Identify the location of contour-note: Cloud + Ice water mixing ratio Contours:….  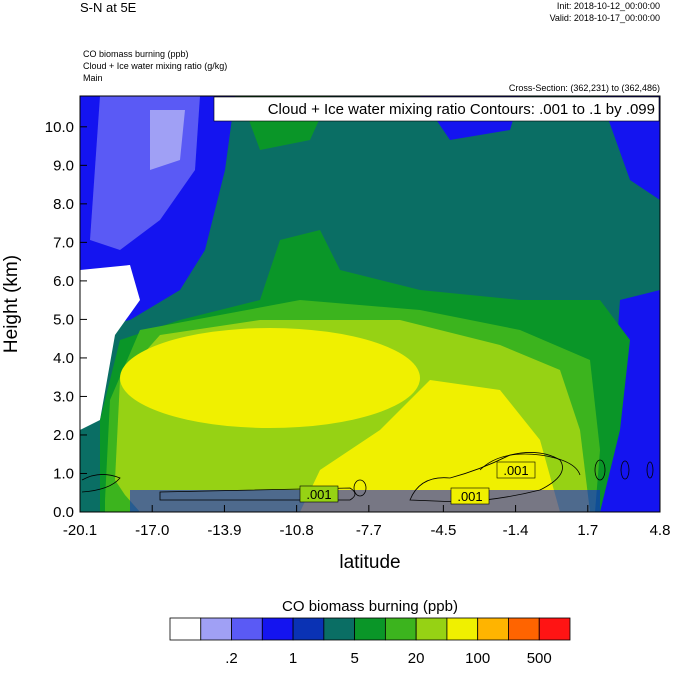
(461, 109).